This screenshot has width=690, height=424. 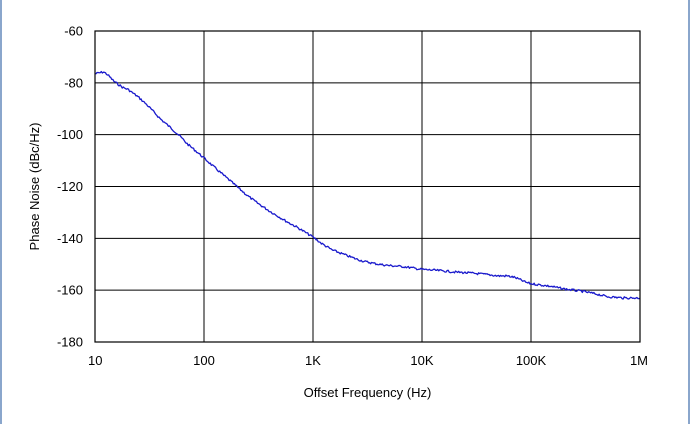 What do you see at coordinates (70, 134) in the screenshot?
I see `y-tick-label: -100` at bounding box center [70, 134].